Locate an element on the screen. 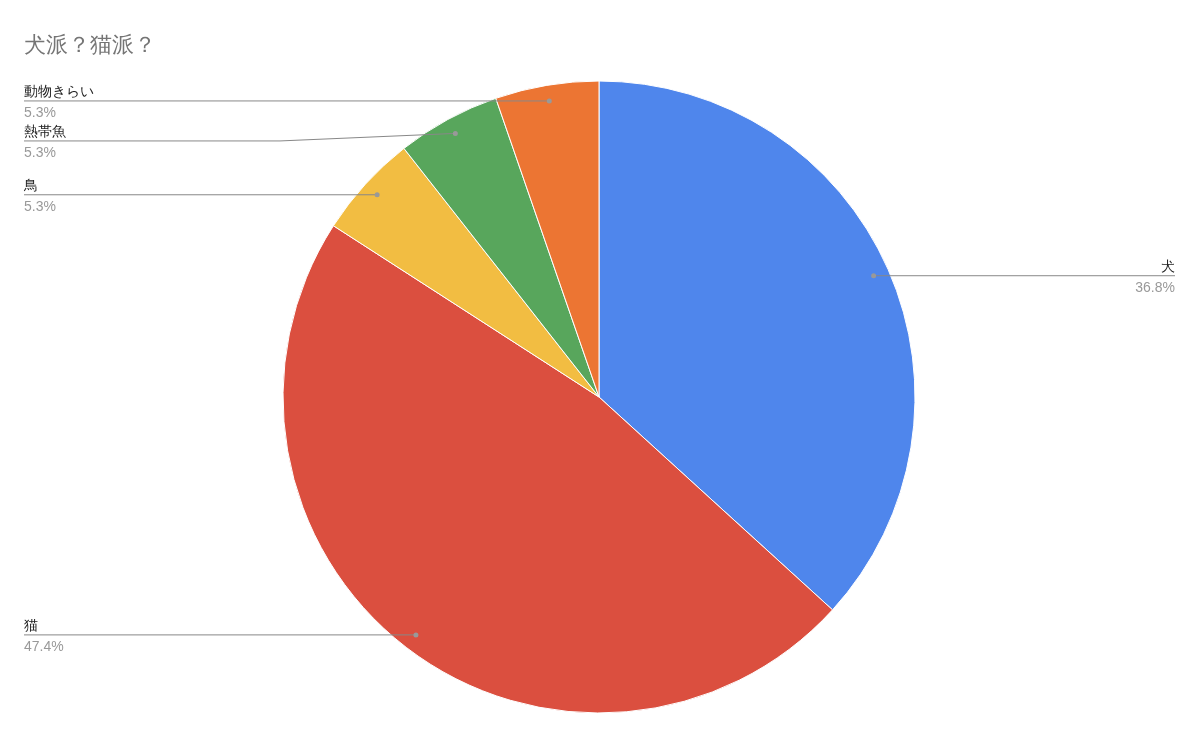  slice-label: 鳥 is located at coordinates (30, 184).